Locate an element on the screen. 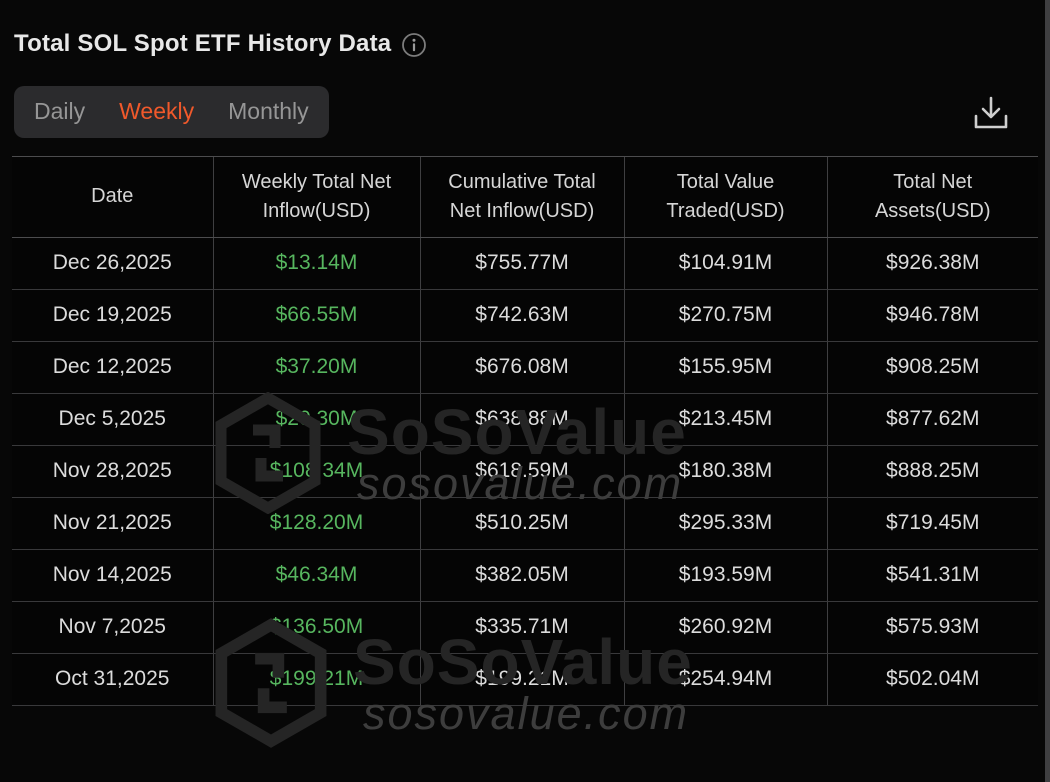  info-icon is located at coordinates (414, 45).